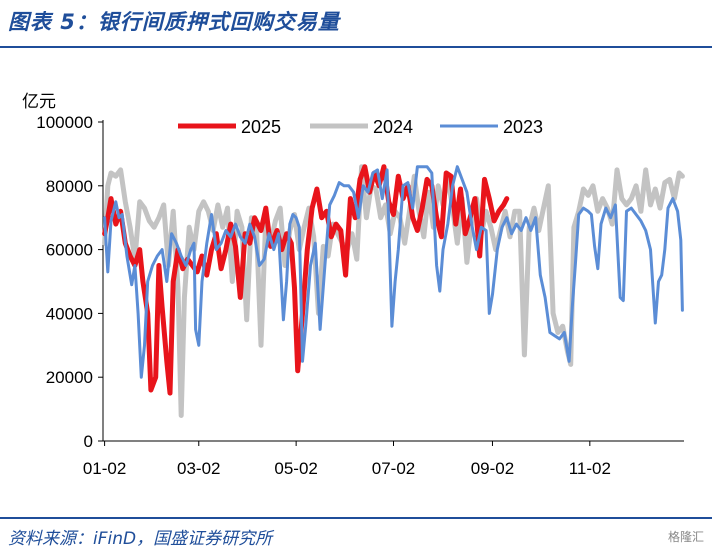 Image resolution: width=712 pixels, height=556 pixels. What do you see at coordinates (360, 127) in the screenshot?
I see `legend: 2025 2024 2023` at bounding box center [360, 127].